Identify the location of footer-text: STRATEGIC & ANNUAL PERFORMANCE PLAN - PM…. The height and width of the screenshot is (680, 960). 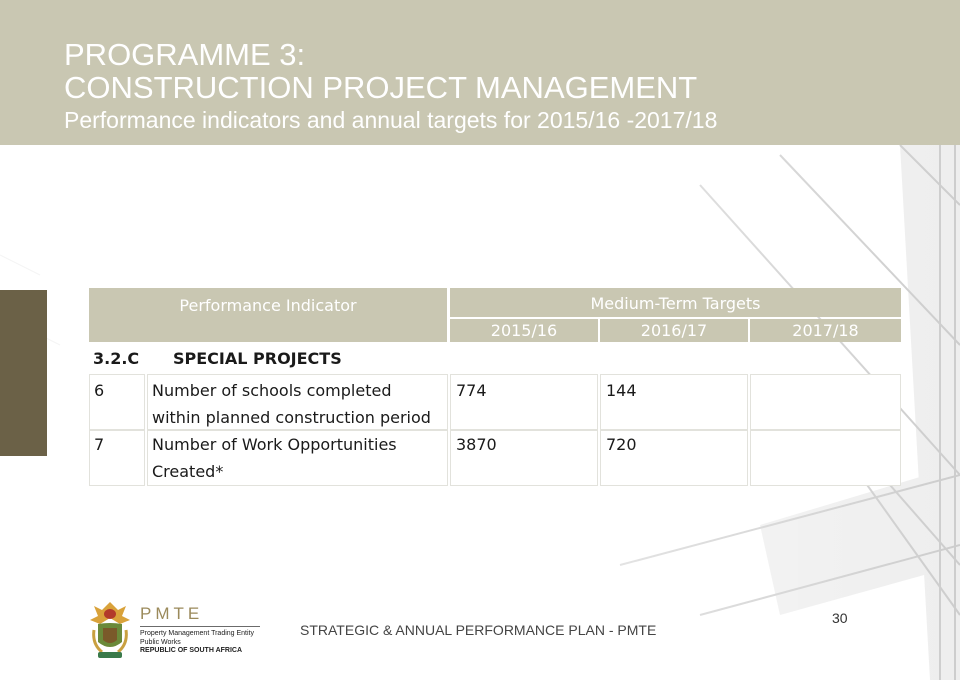
(478, 630).